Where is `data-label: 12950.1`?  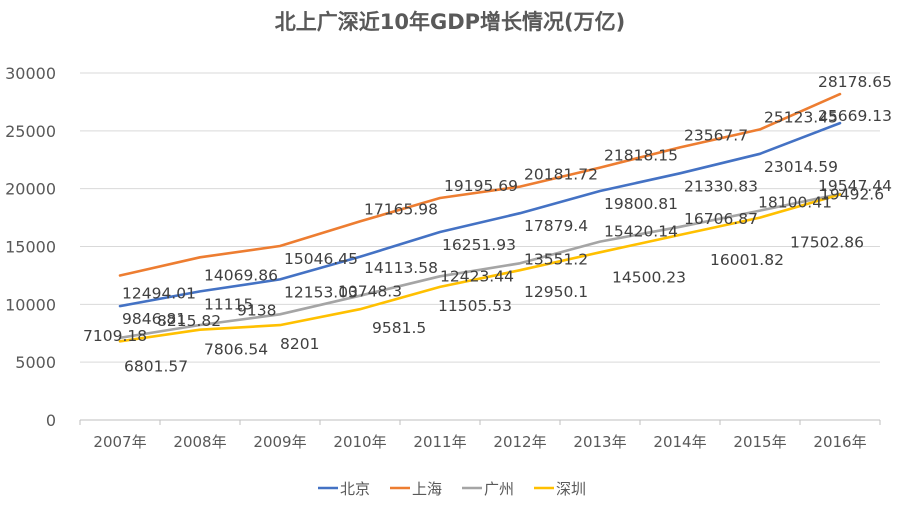 data-label: 12950.1 is located at coordinates (556, 292).